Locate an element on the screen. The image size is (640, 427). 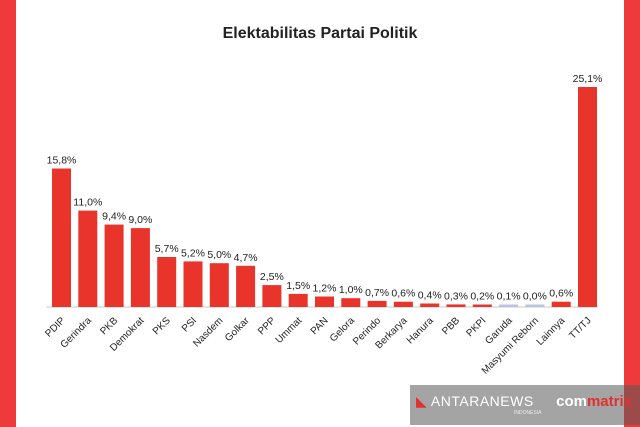
value-label: 5,2% is located at coordinates (193, 253).